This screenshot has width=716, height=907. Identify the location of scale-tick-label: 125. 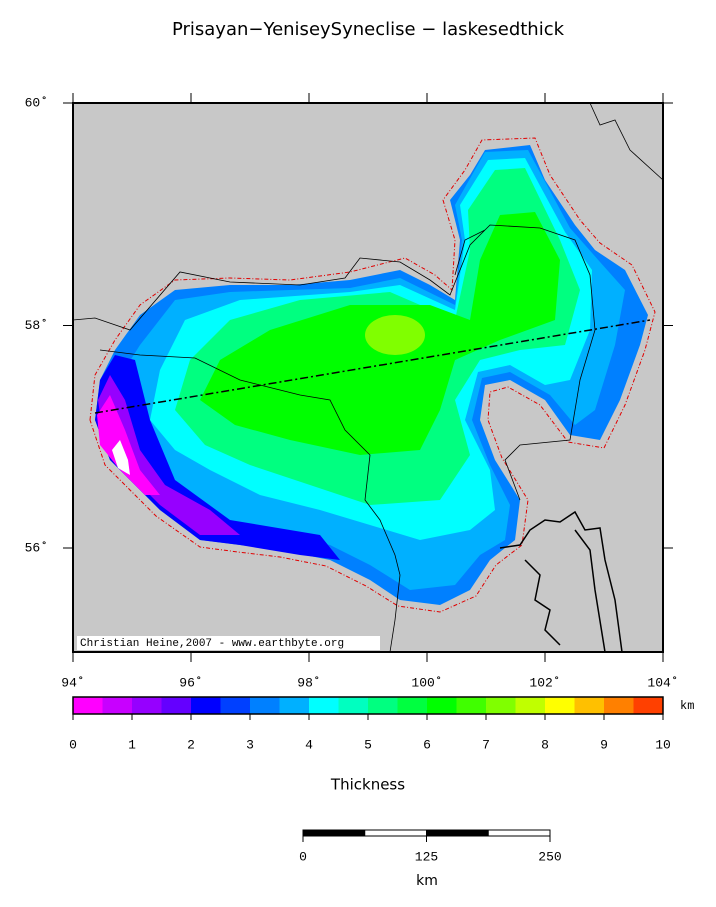
(426, 856).